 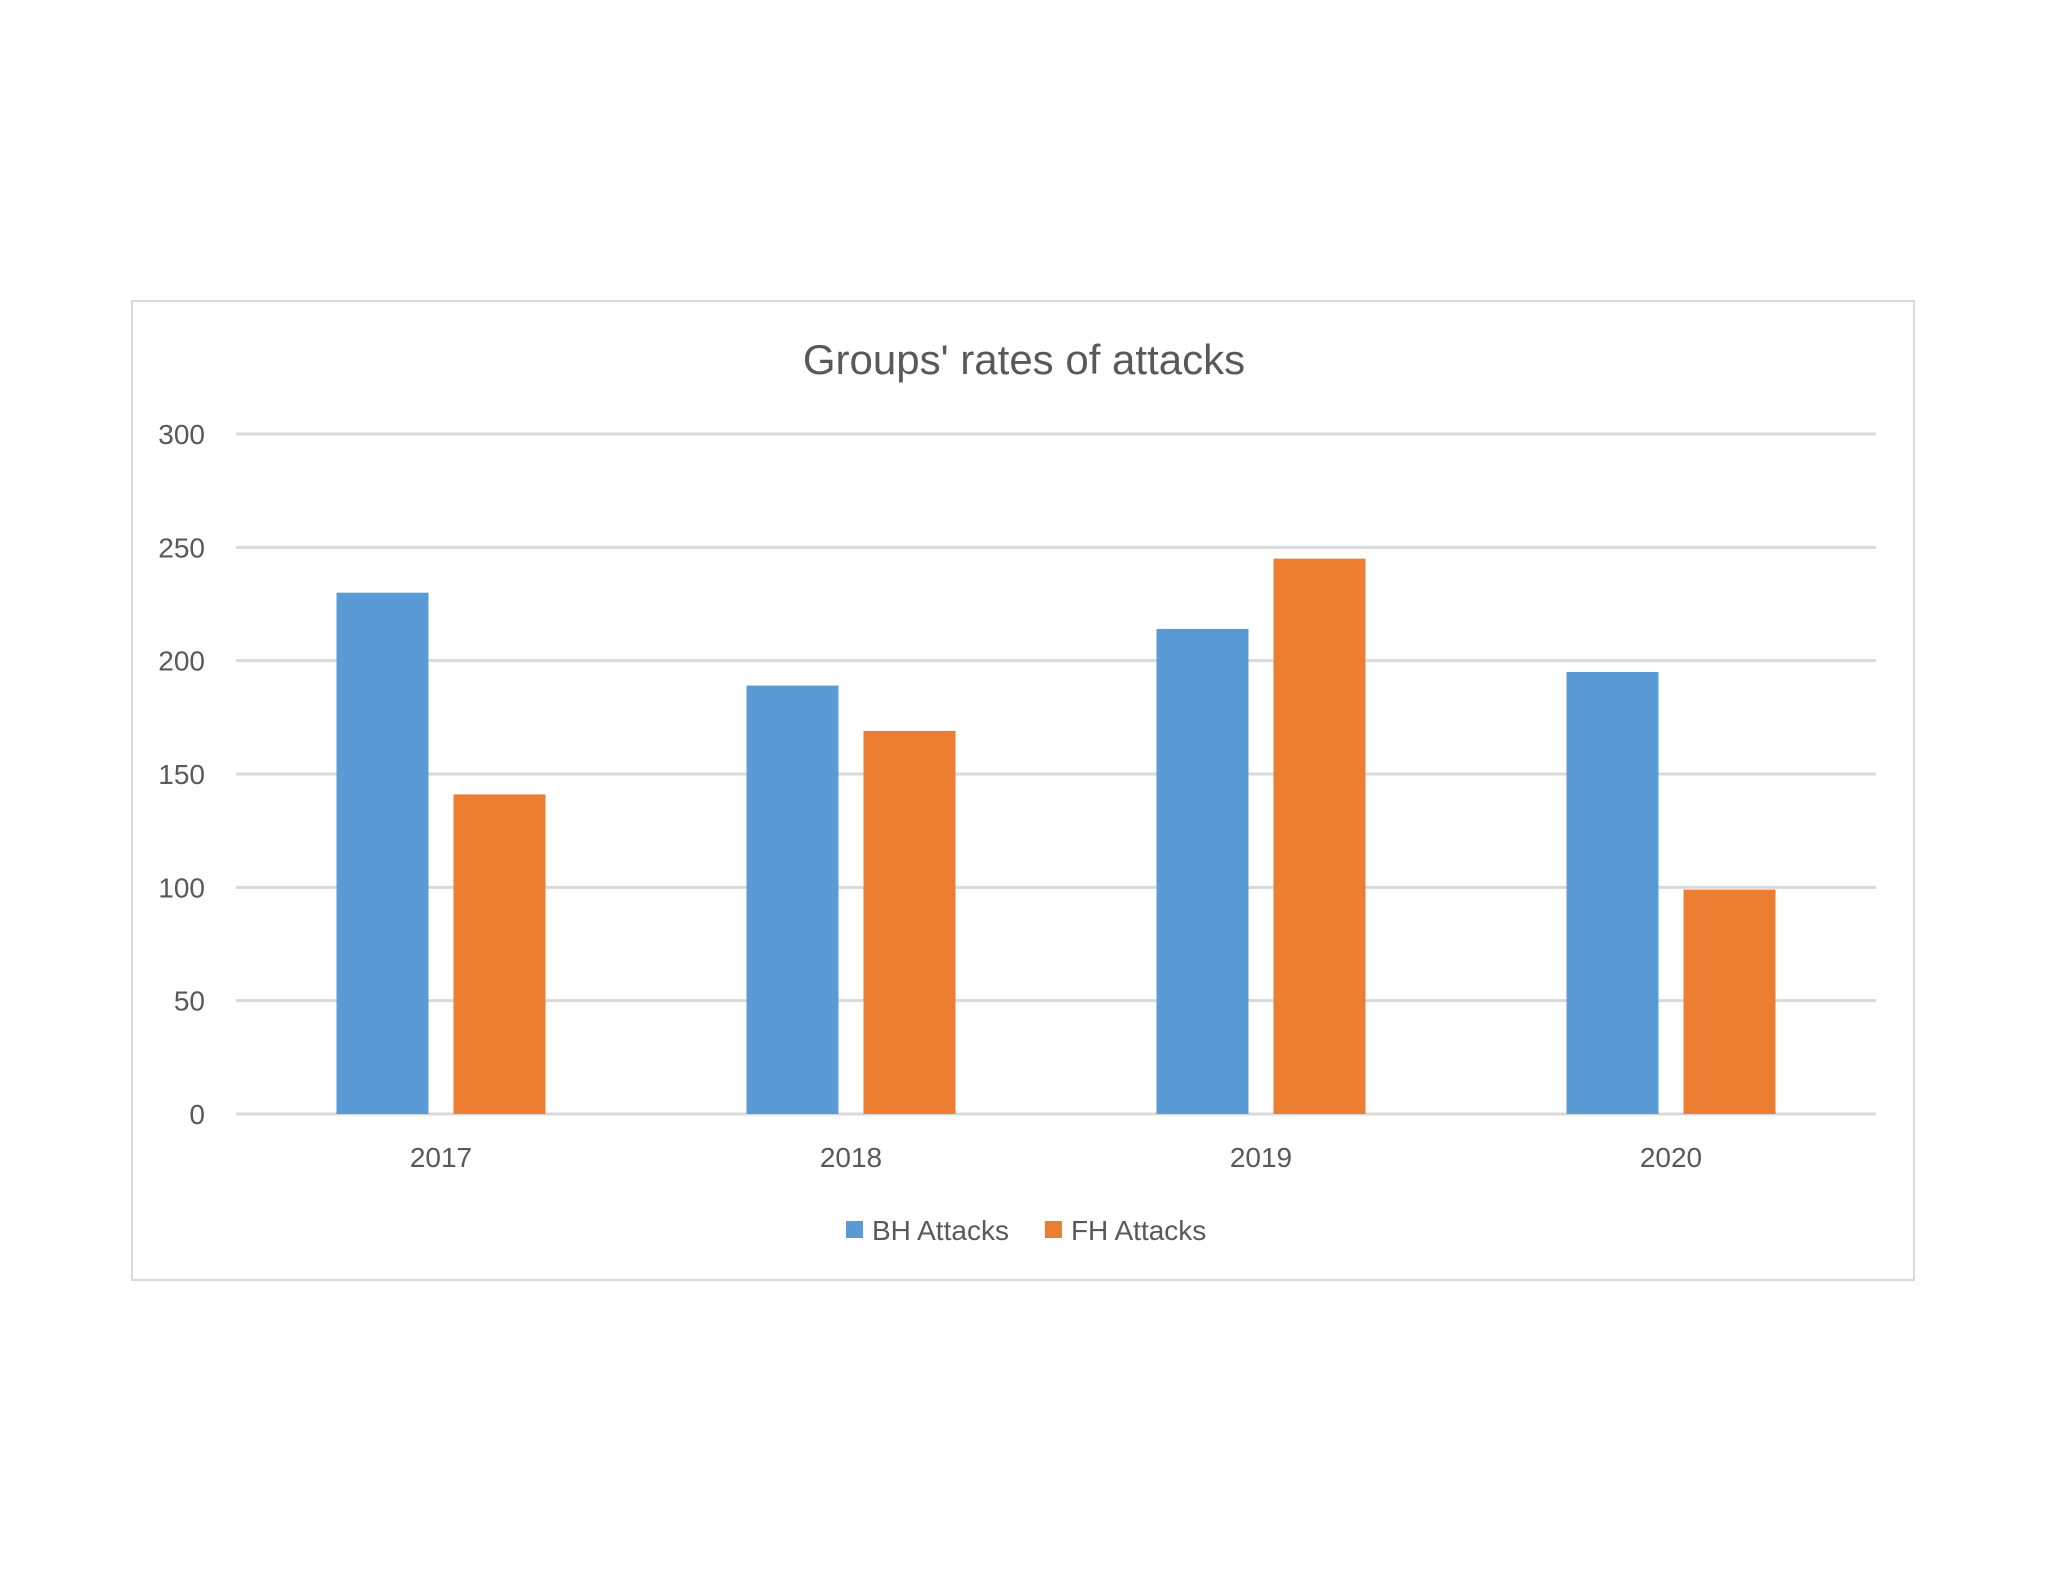 What do you see at coordinates (1612, 893) in the screenshot?
I see `bar-bh-attacks-2020` at bounding box center [1612, 893].